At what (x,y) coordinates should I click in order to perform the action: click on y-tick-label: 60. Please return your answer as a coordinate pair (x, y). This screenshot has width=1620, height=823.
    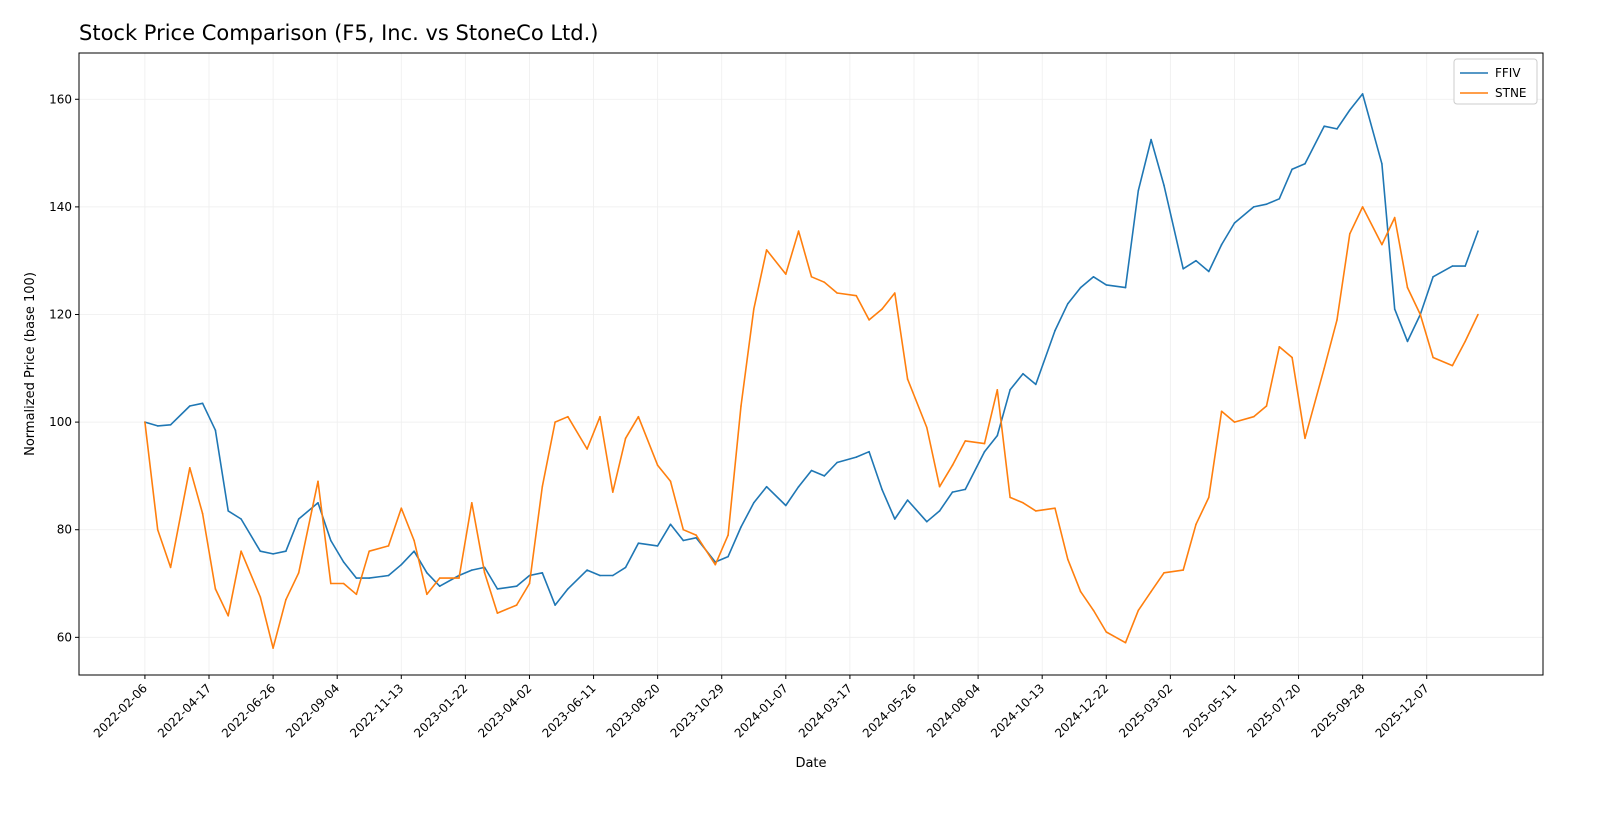
    Looking at the image, I should click on (64, 637).